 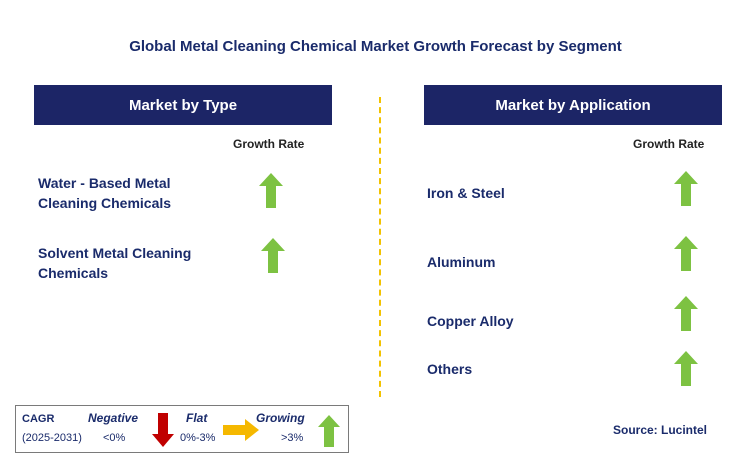 I want to click on type-item-water-based: Water - Based Metal Cleaning Chemicals, so click(x=104, y=193).